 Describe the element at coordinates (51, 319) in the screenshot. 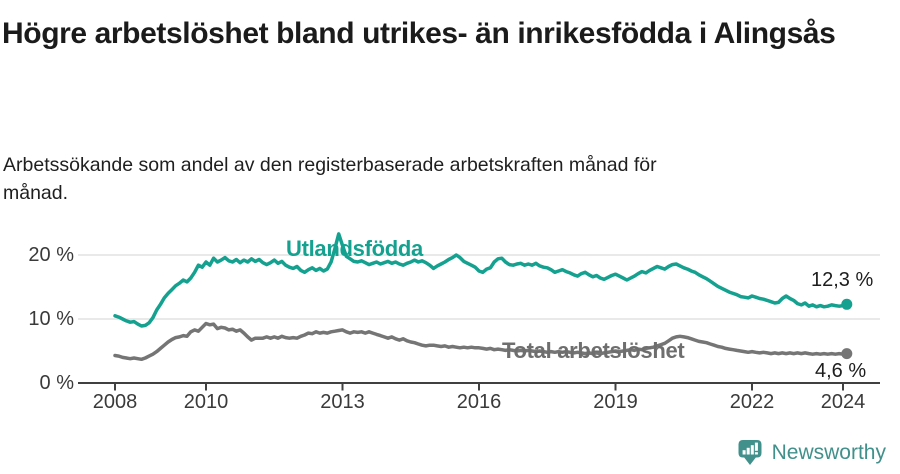

I see `y-axis-label: 10 %` at that location.